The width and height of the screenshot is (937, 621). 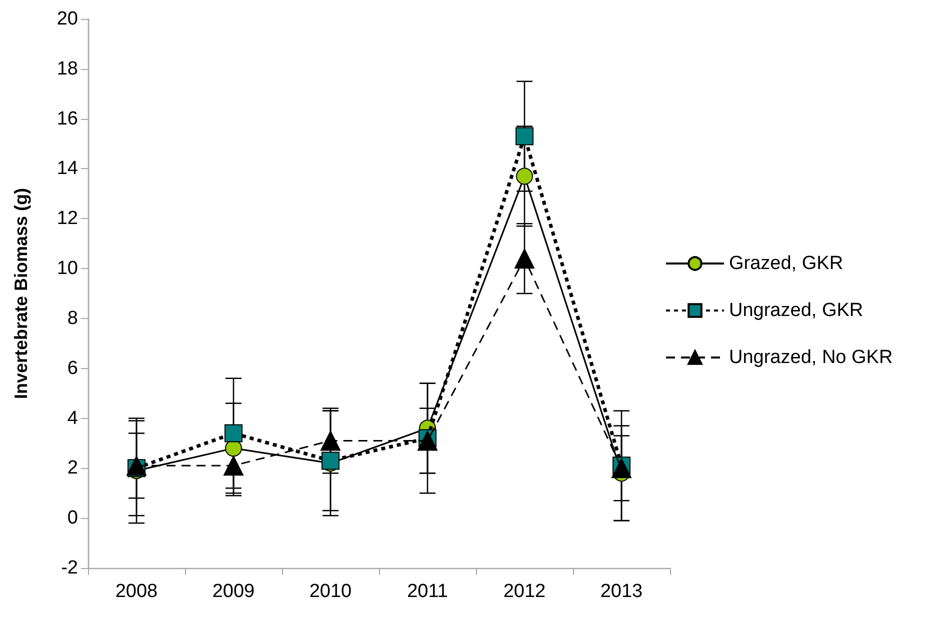 What do you see at coordinates (72, 368) in the screenshot?
I see `y-tick-label: 6` at bounding box center [72, 368].